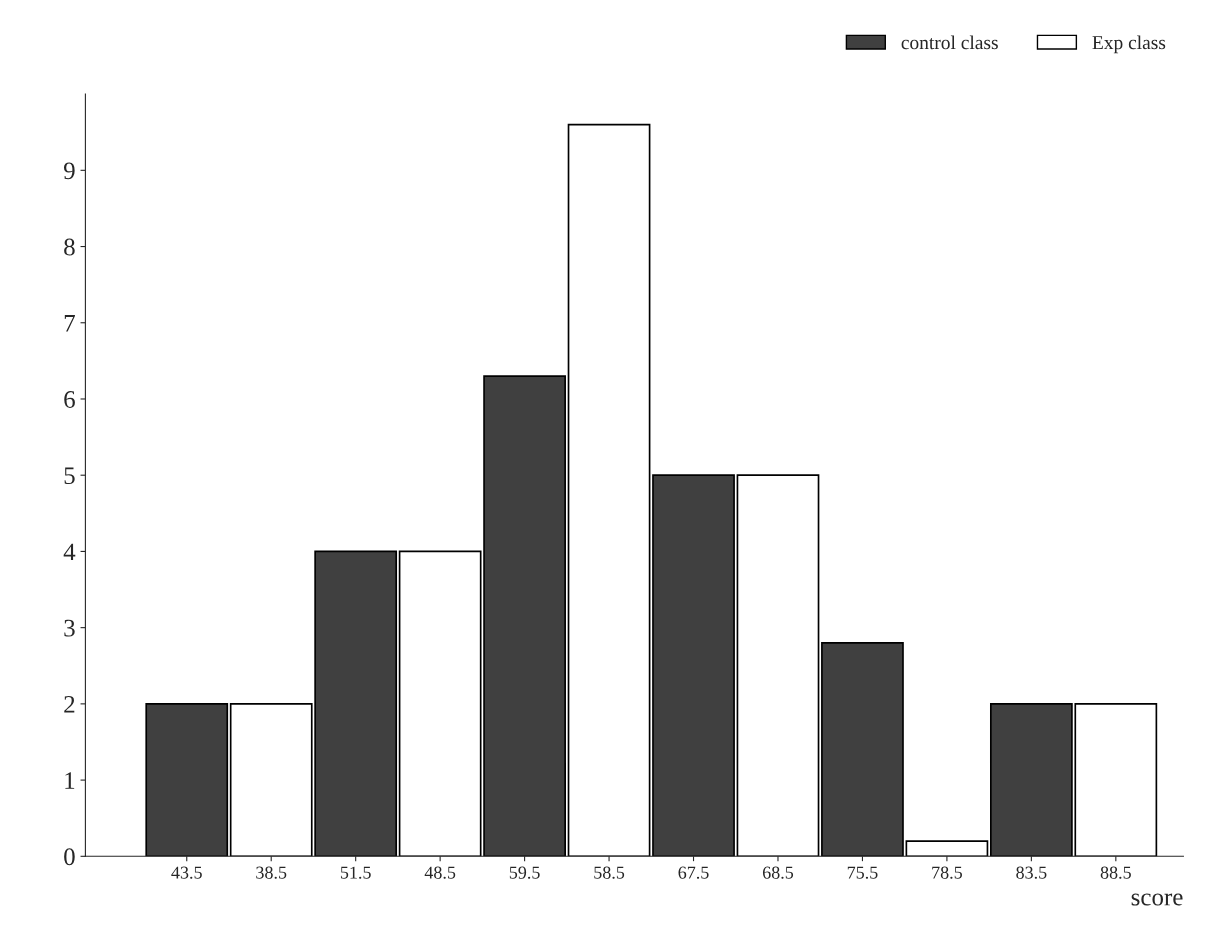  Describe the element at coordinates (69, 171) in the screenshot. I see `y-tick-label: 9` at that location.